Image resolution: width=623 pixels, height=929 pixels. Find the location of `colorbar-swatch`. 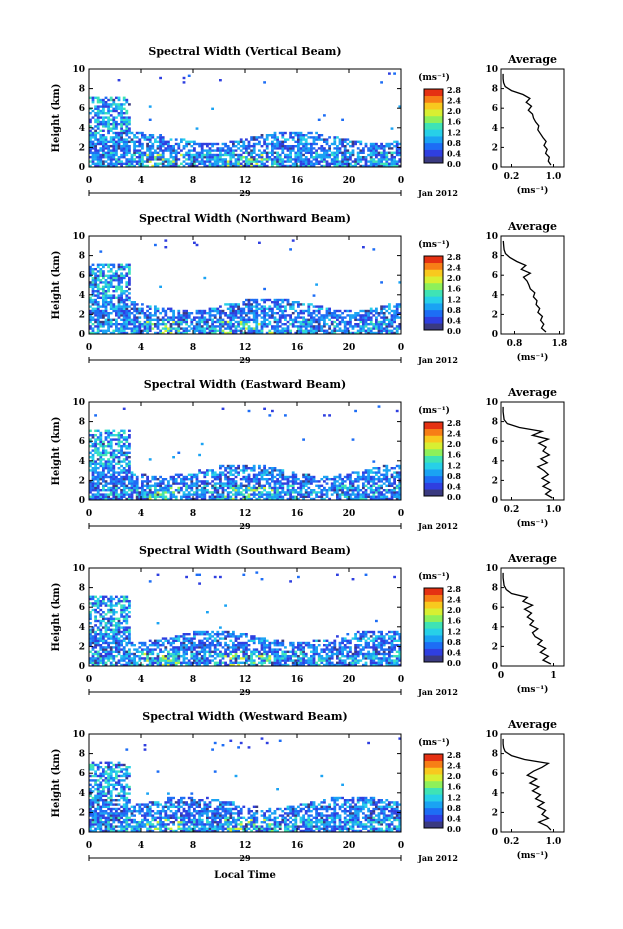

colorbar-swatch is located at coordinates (433, 307).